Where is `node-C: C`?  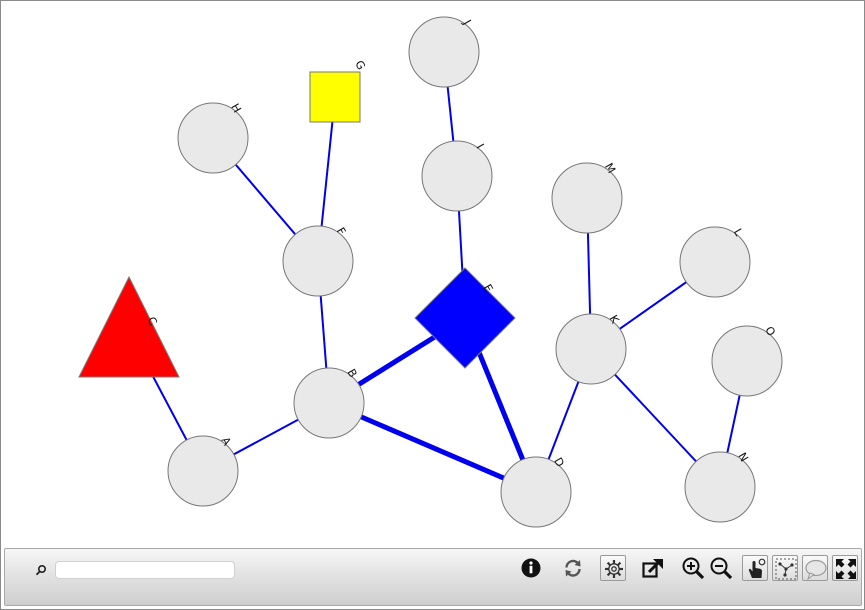 node-C: C is located at coordinates (129, 326).